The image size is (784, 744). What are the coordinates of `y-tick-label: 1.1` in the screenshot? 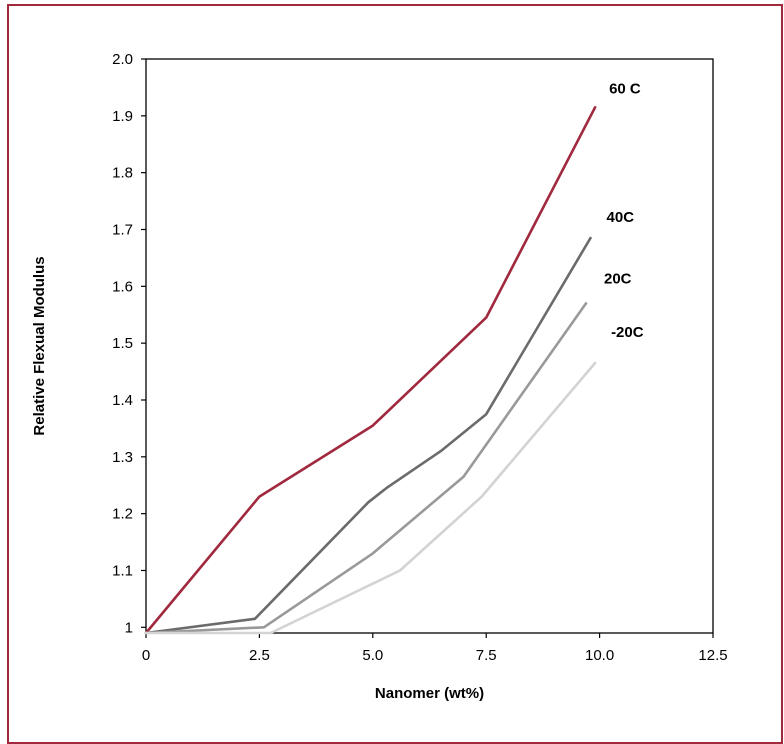 It's located at (122, 570).